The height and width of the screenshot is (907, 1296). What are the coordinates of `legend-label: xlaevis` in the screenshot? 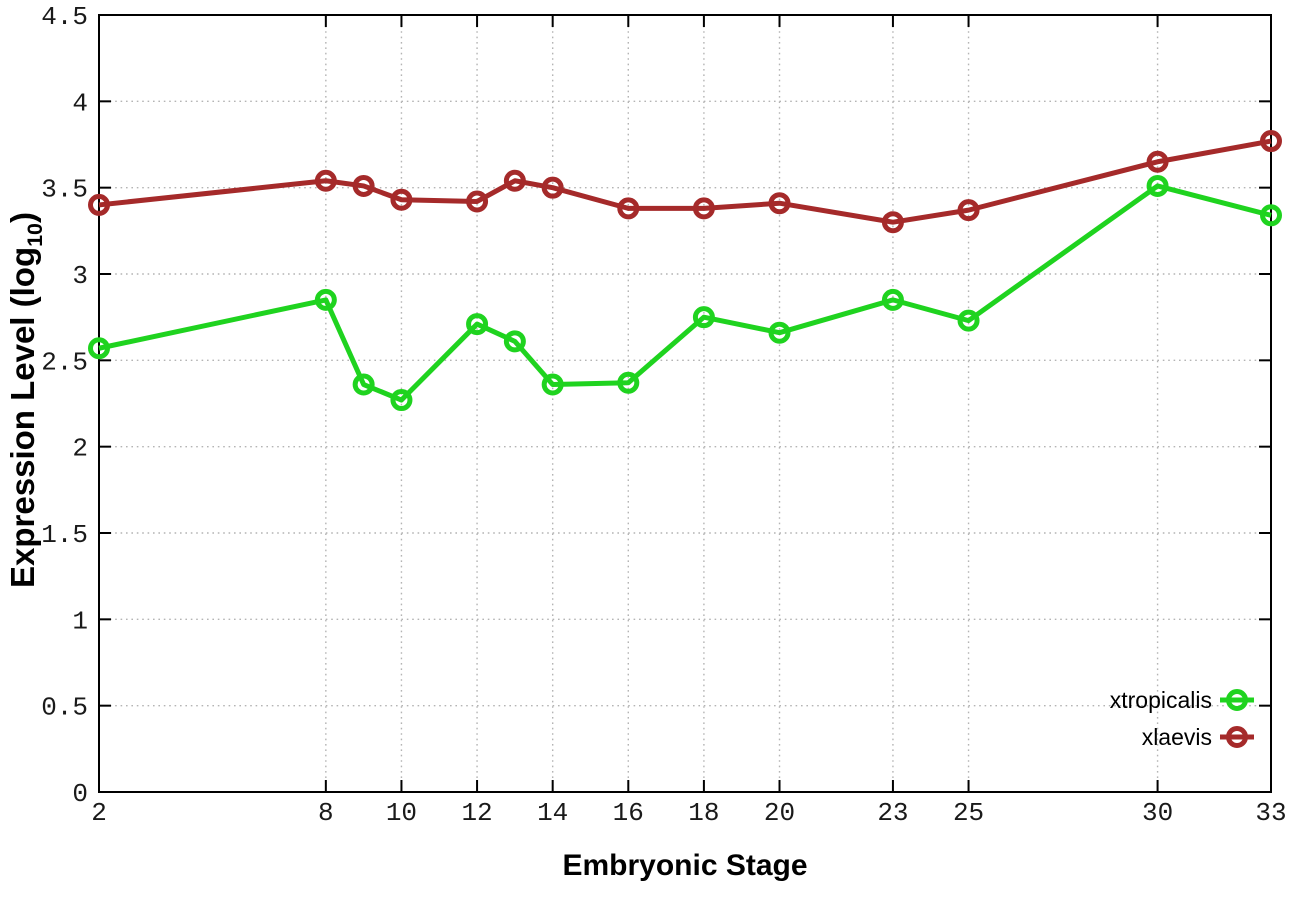 It's located at (1177, 737).